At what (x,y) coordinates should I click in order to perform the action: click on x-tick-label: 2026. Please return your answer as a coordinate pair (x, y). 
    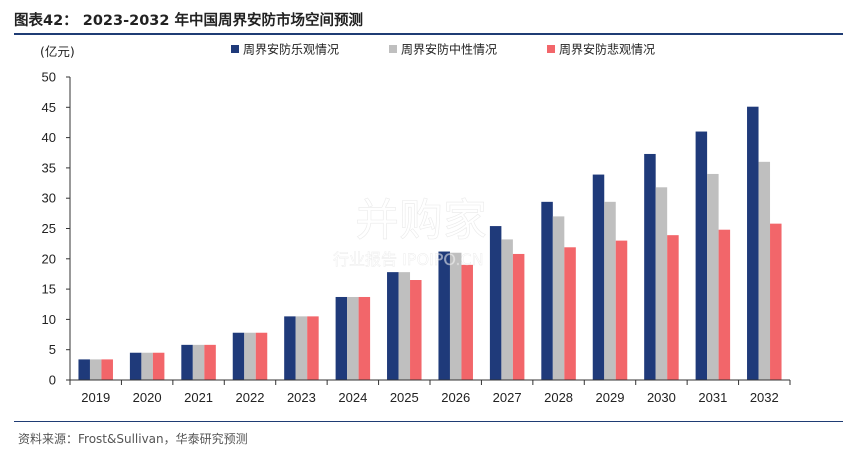
    Looking at the image, I should click on (455, 397).